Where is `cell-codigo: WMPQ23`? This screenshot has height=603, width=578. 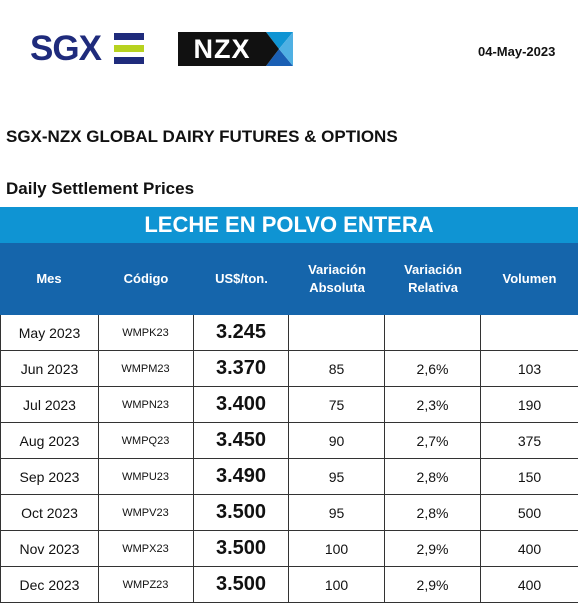
cell-codigo: WMPQ23 is located at coordinates (146, 441).